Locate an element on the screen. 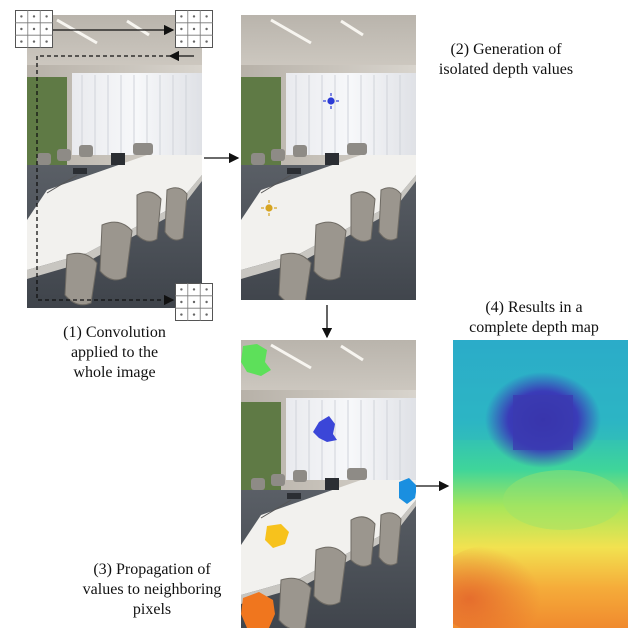 The height and width of the screenshot is (628, 628). depth-marker-yellow is located at coordinates (269, 208).